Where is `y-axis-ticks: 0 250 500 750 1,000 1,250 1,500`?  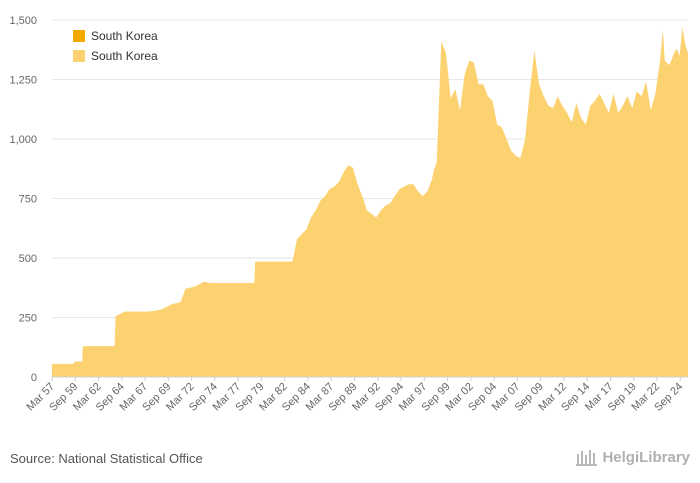
y-axis-ticks: 0 250 500 750 1,000 1,250 1,500 is located at coordinates (23, 199).